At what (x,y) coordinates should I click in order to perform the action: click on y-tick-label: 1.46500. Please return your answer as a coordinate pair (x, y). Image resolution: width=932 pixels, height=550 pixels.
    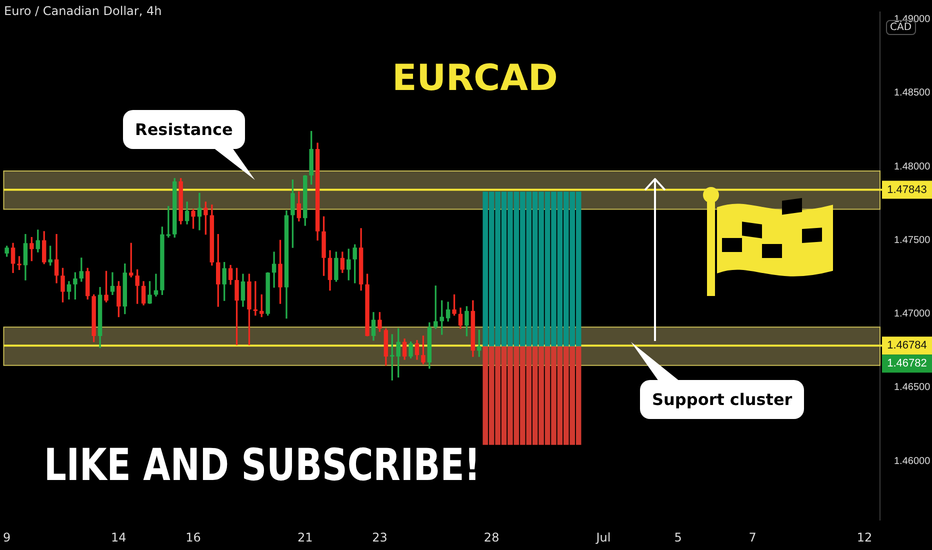
    Looking at the image, I should click on (912, 388).